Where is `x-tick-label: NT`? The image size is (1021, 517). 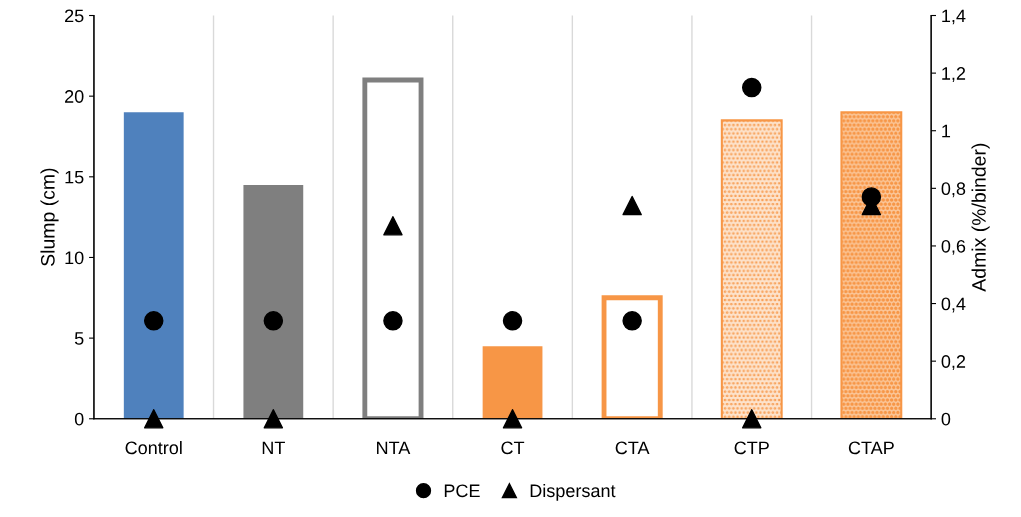 x-tick-label: NT is located at coordinates (273, 448).